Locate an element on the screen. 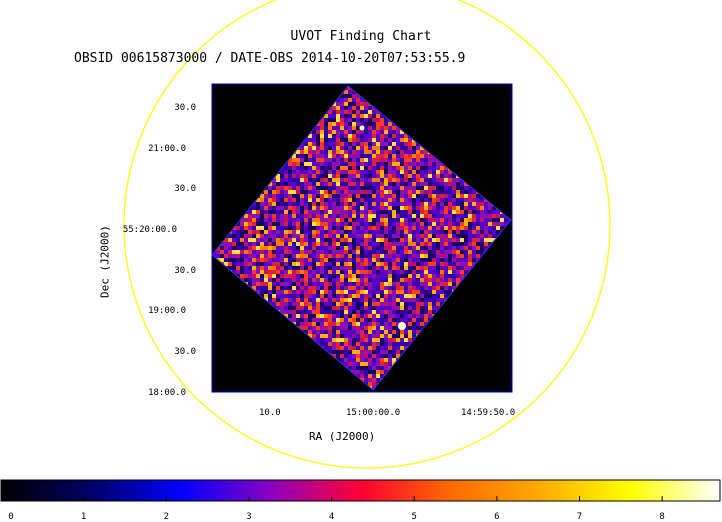  faint-source is located at coordinates (362, 128).